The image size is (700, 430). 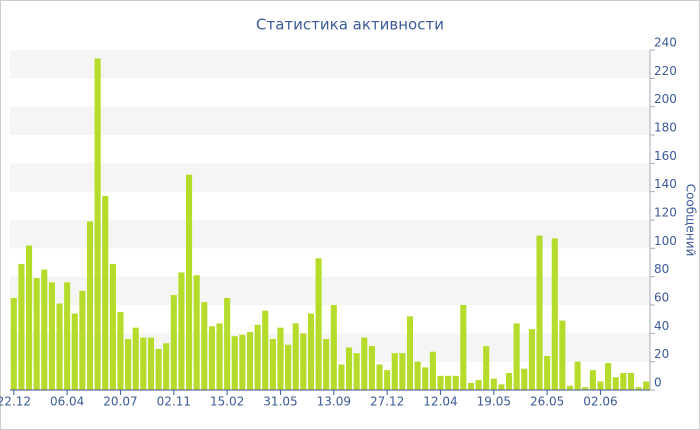 I want to click on y-tick-label: 220, so click(x=665, y=71).